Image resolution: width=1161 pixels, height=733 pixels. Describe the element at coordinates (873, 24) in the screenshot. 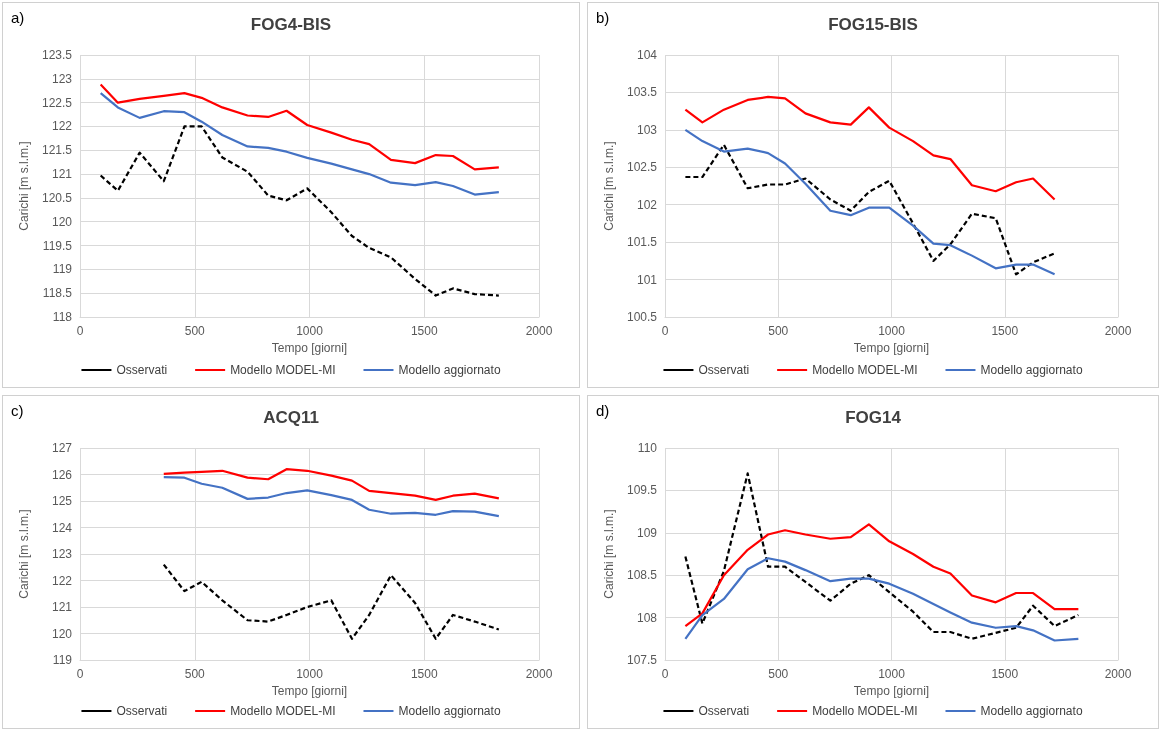

I see `chart-title: FOG15-BIS` at that location.